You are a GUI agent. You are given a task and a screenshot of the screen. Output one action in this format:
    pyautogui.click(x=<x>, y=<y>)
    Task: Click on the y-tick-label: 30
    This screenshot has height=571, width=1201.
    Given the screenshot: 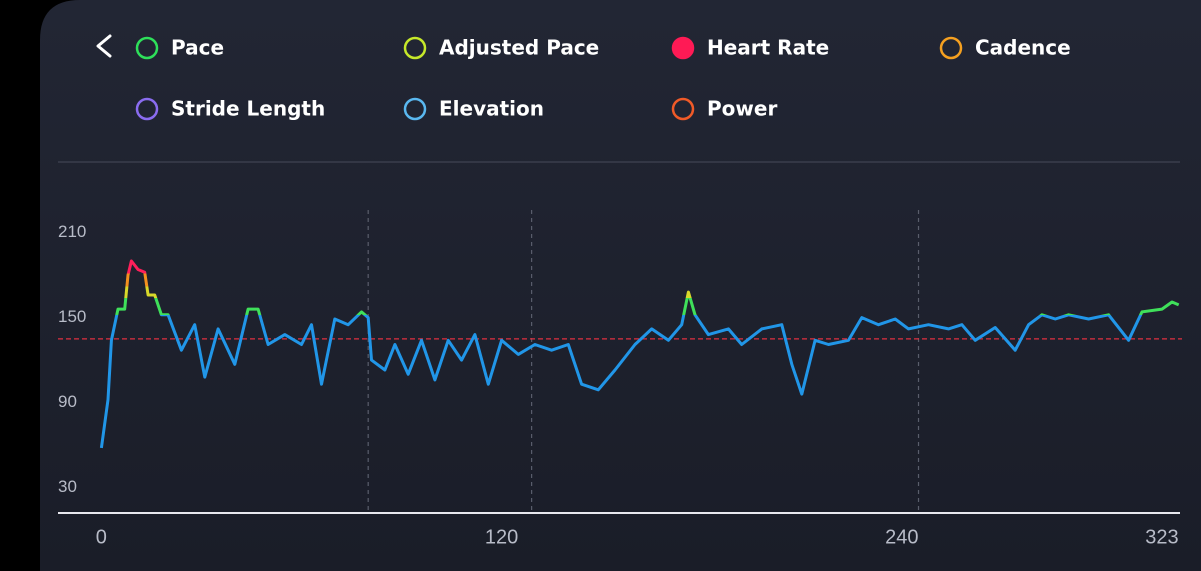 What is the action you would take?
    pyautogui.click(x=67, y=486)
    